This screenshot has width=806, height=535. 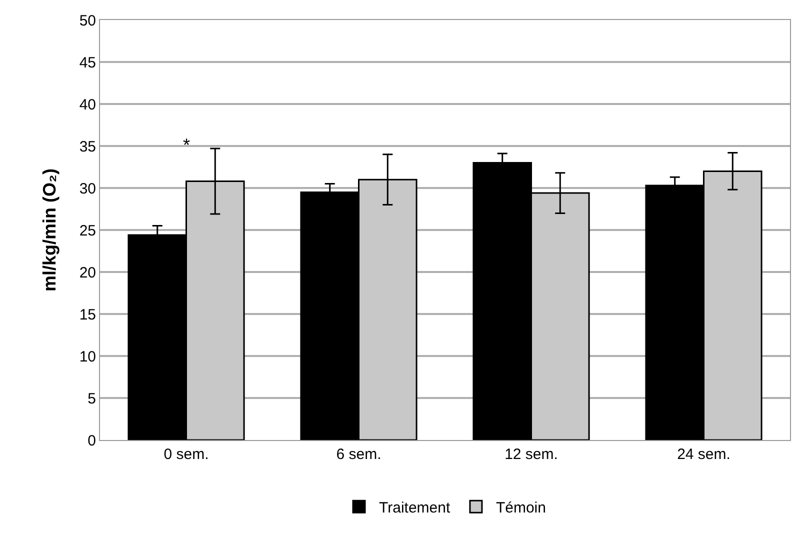 I want to click on y-tick-label: 35, so click(x=87, y=147).